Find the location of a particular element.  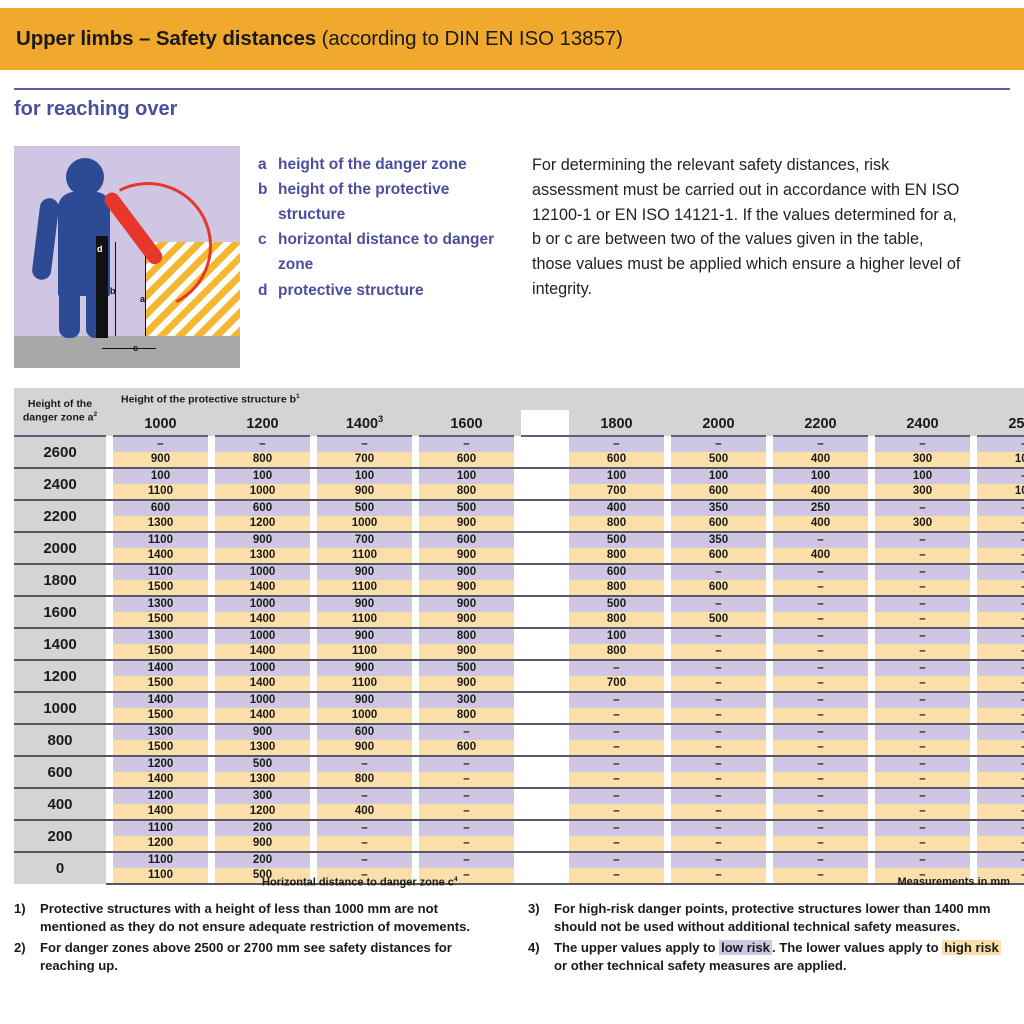

cell-1800-2500-low: – is located at coordinates (1000, 571).